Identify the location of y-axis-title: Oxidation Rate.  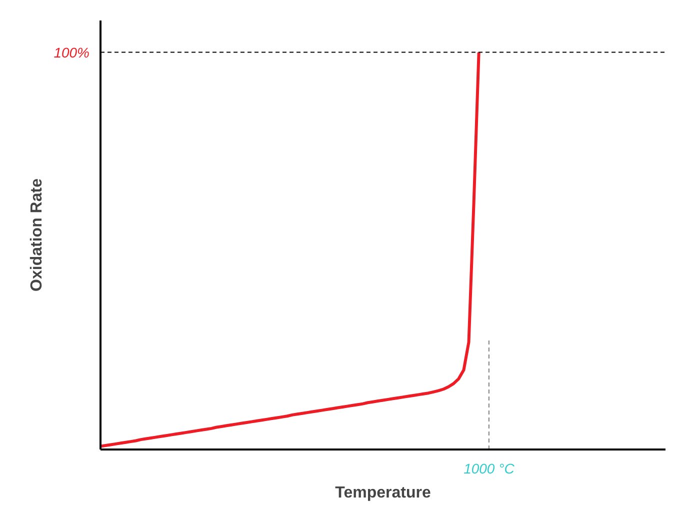
(37, 235).